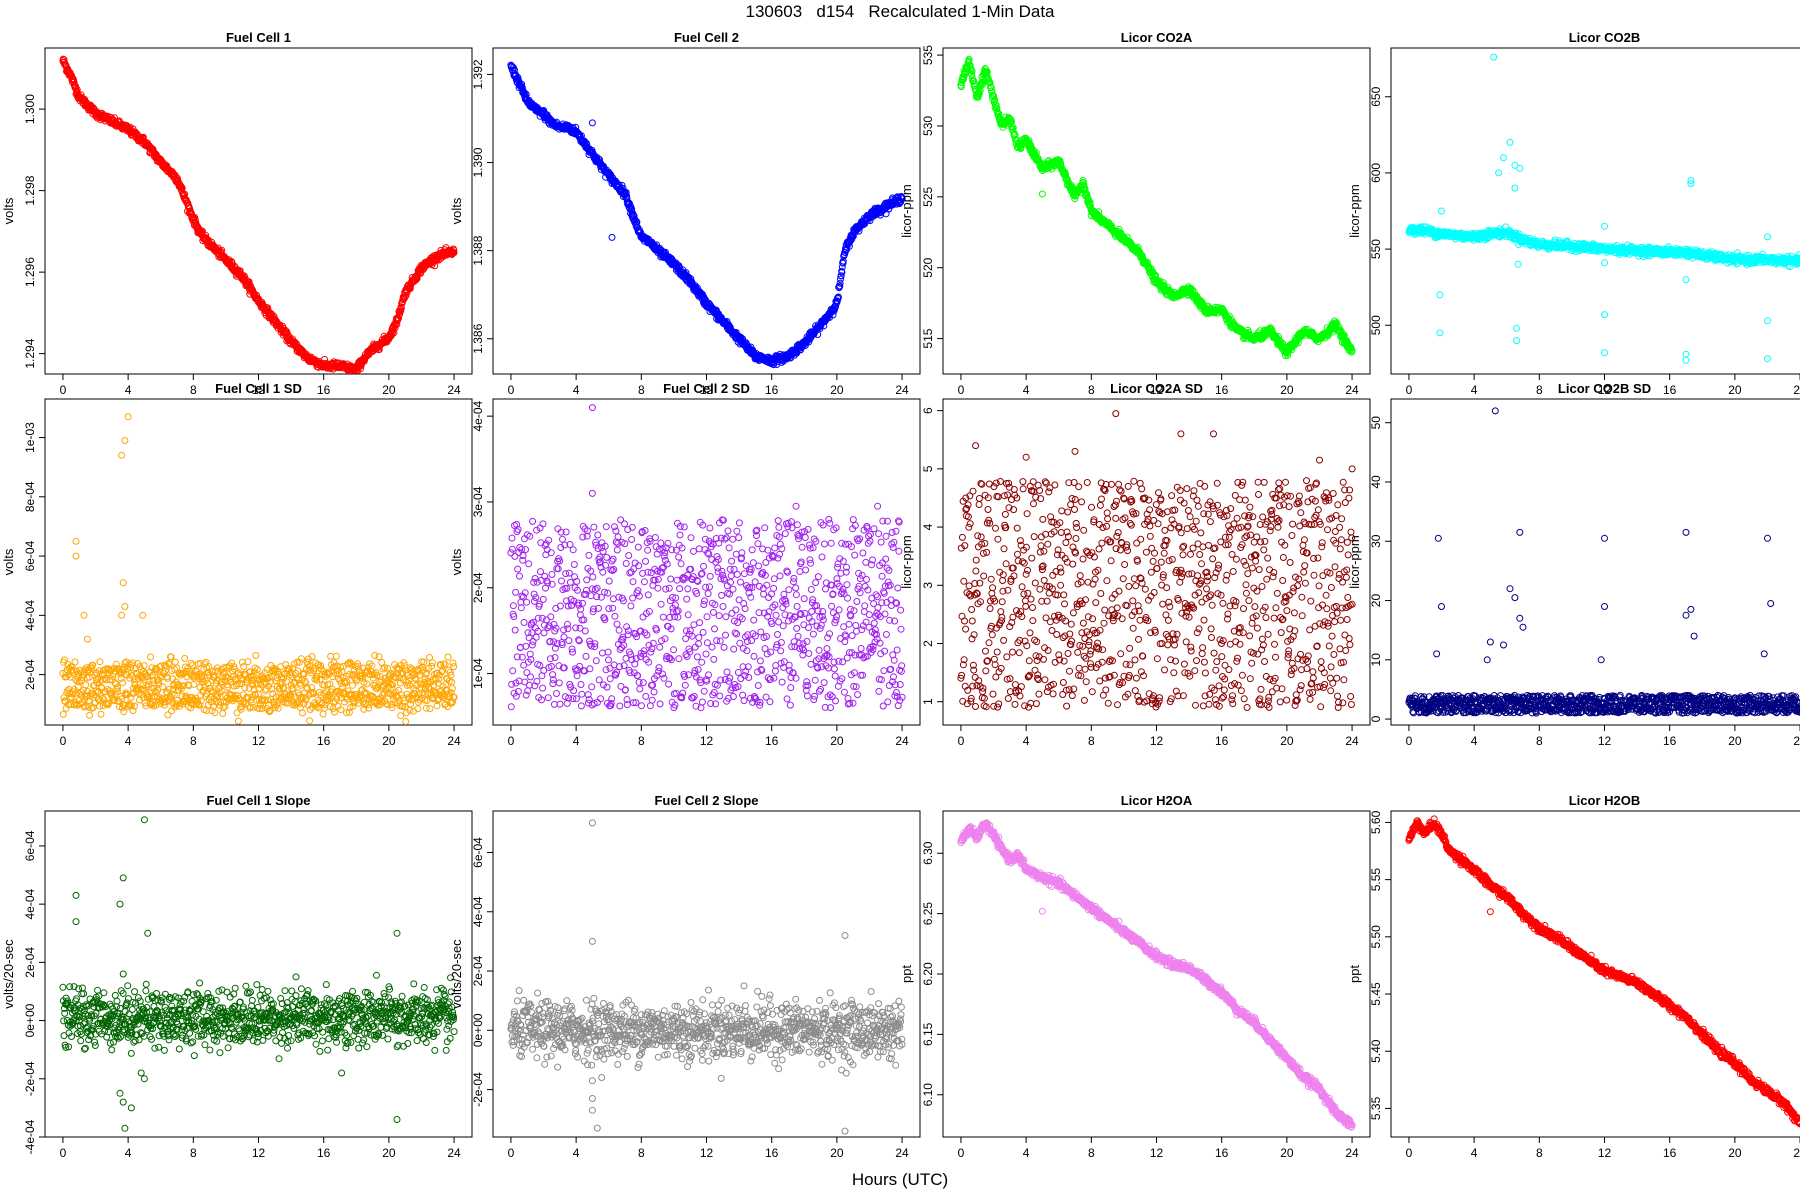 The height and width of the screenshot is (1200, 1800). Describe the element at coordinates (1376, 249) in the screenshot. I see `y-tick-label: 550` at that location.